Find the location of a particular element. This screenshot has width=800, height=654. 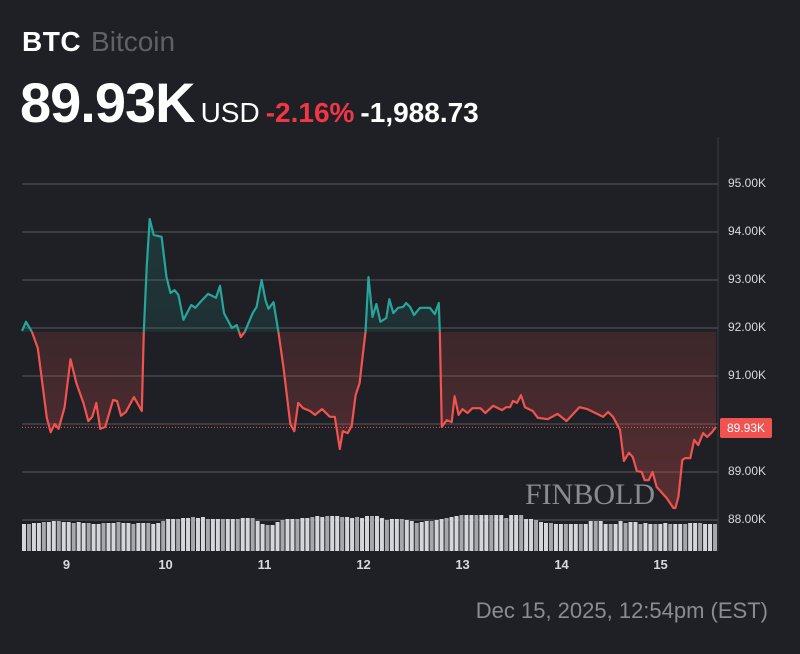

y-tick-label: 91.00K is located at coordinates (747, 375).